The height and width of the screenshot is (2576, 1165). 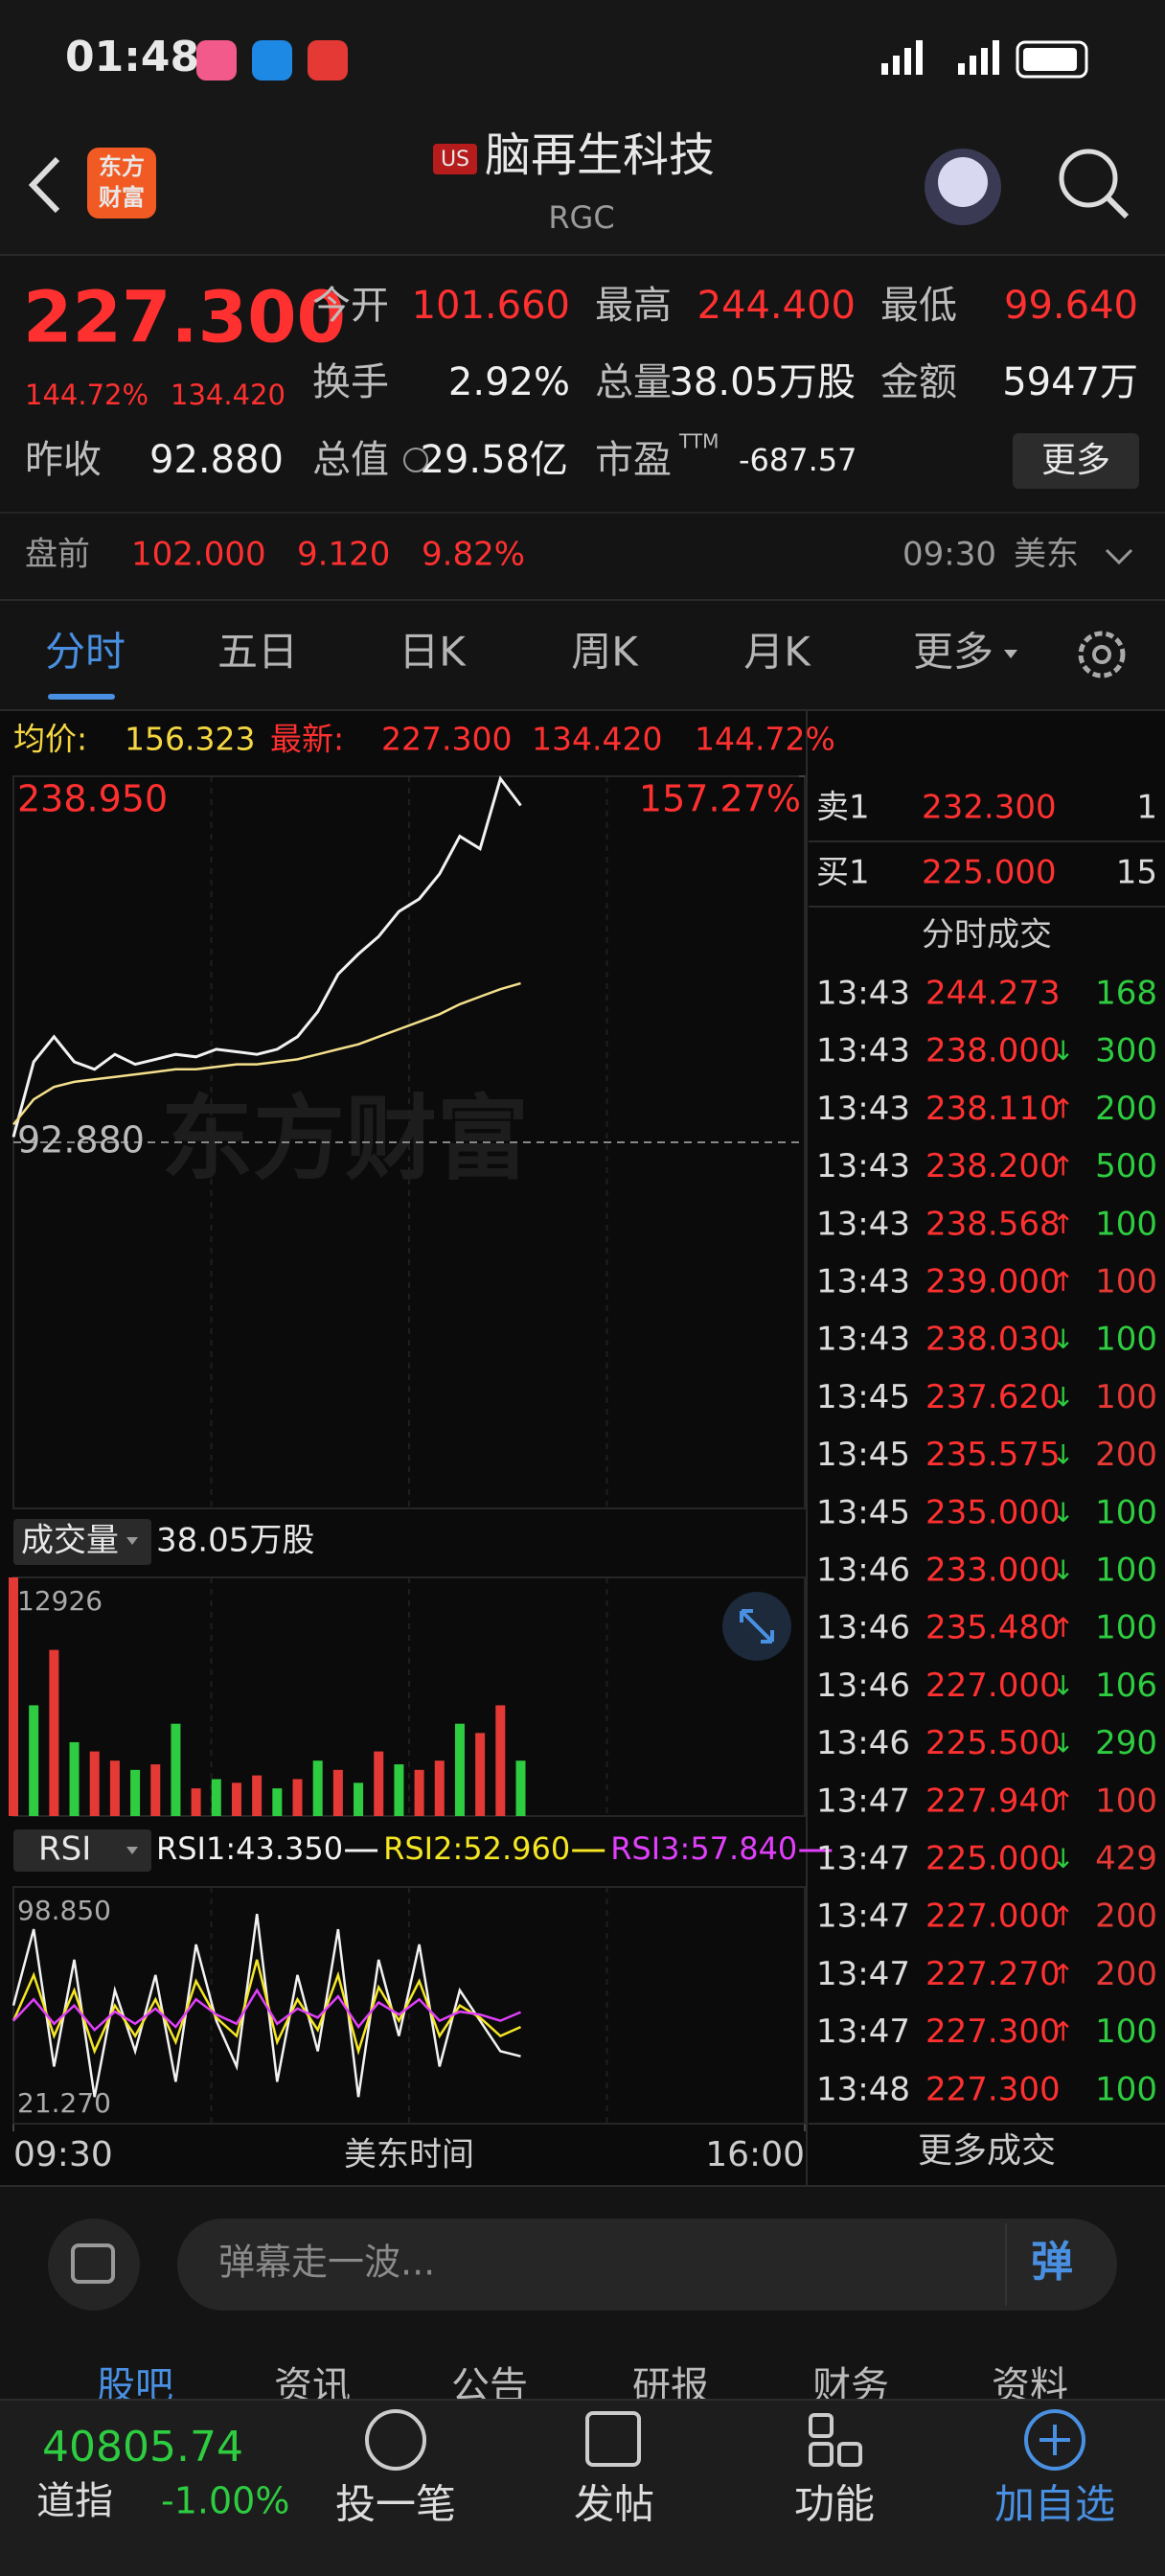 I want to click on series-line, so click(x=267, y=1053).